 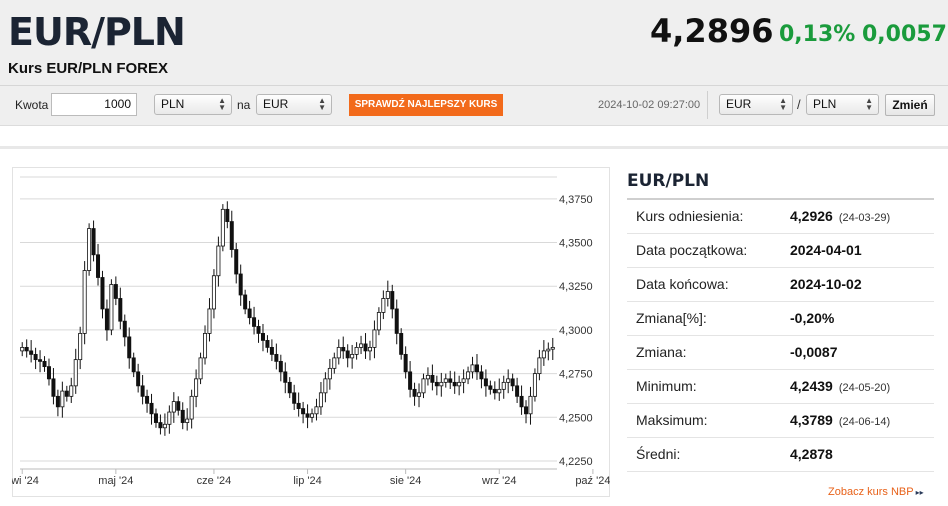 I want to click on y-tick-label: 4,2250, so click(x=576, y=462).